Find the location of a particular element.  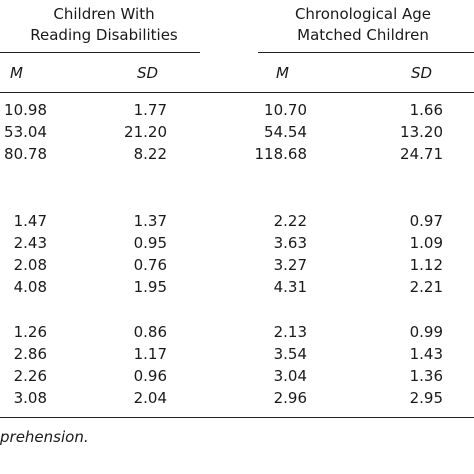

table-cell: 2.86 is located at coordinates (30, 354).